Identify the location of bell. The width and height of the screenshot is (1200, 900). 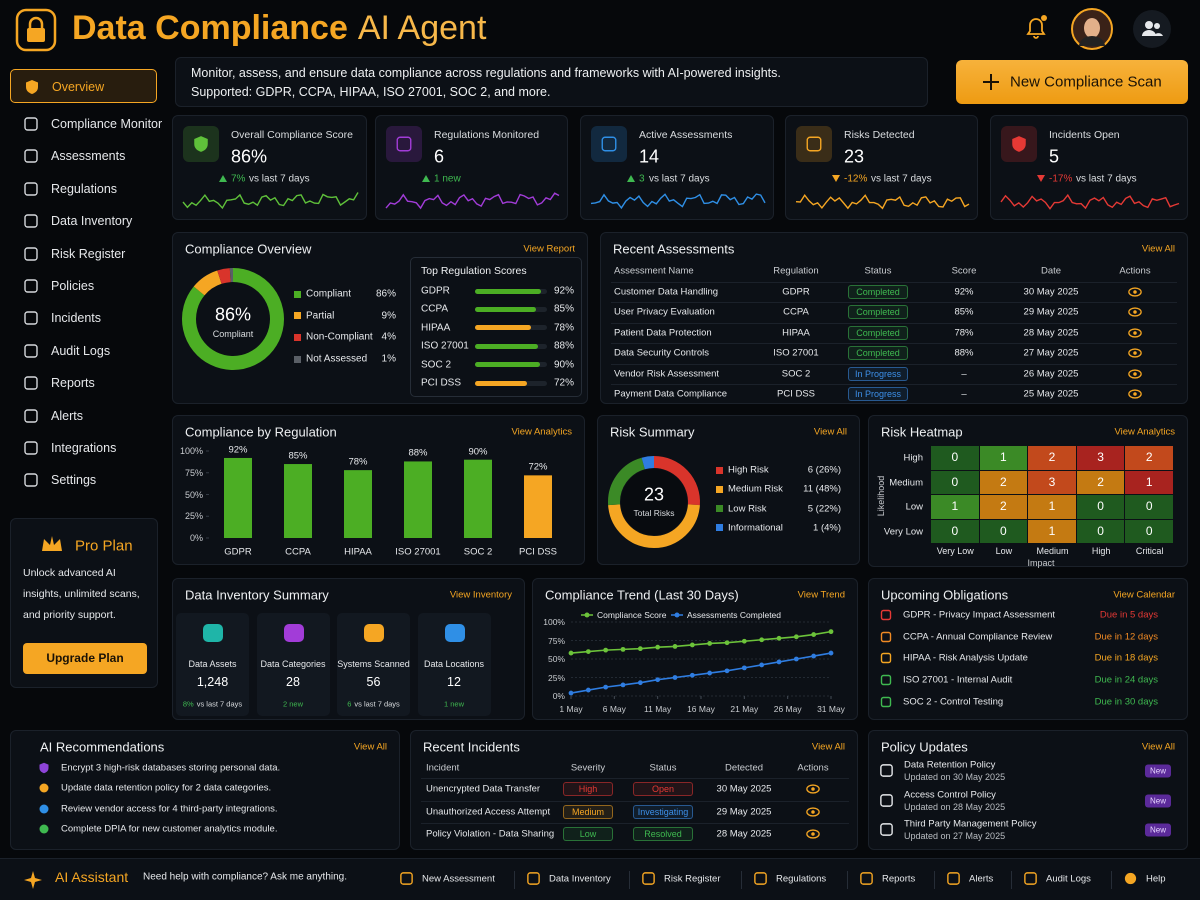
(1036, 28).